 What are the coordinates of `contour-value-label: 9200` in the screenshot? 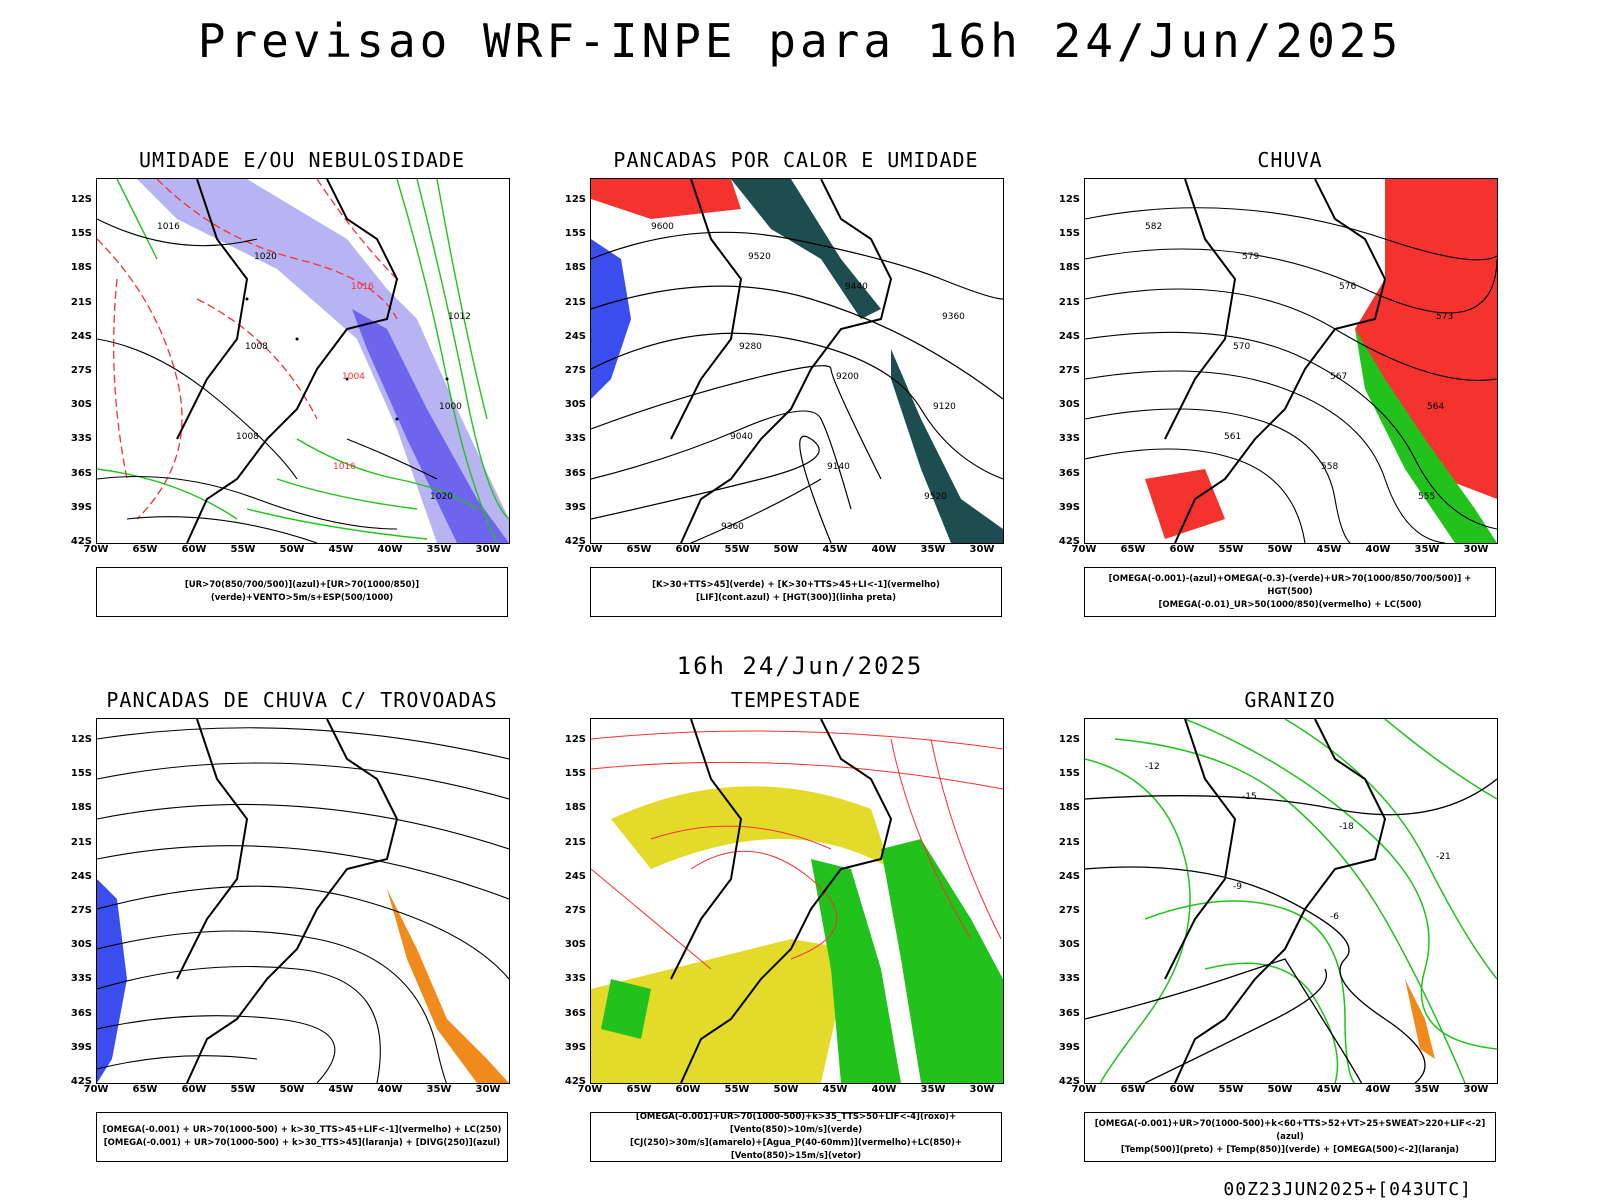 It's located at (847, 377).